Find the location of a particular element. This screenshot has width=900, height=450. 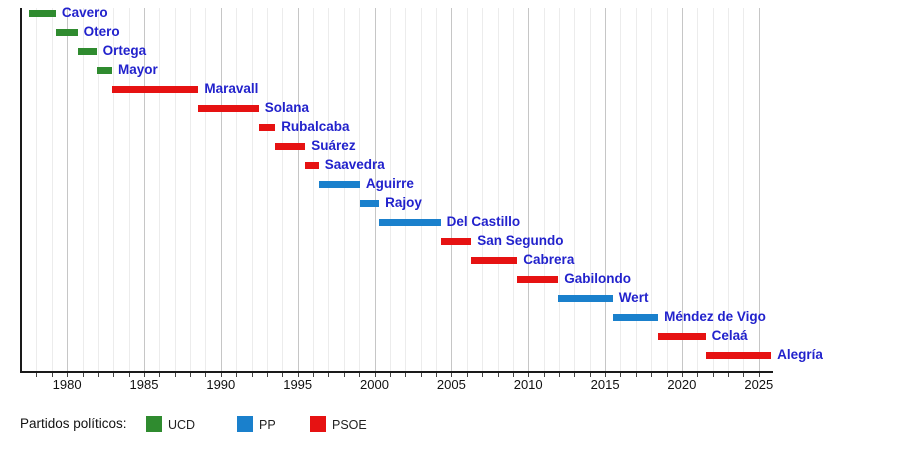

minister-name-label: Del Castillo is located at coordinates (483, 221).